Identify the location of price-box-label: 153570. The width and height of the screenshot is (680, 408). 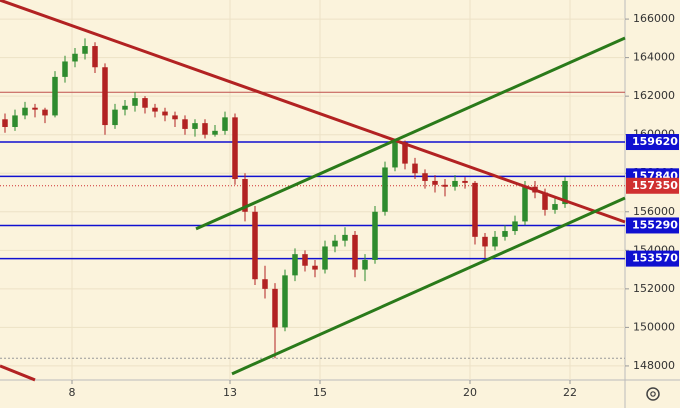
(655, 258).